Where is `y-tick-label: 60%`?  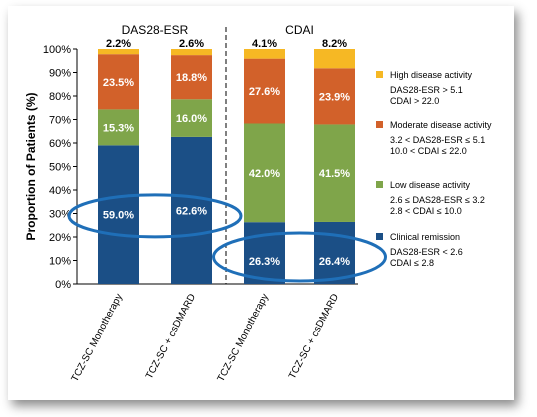
y-tick-label: 60% is located at coordinates (60, 144).